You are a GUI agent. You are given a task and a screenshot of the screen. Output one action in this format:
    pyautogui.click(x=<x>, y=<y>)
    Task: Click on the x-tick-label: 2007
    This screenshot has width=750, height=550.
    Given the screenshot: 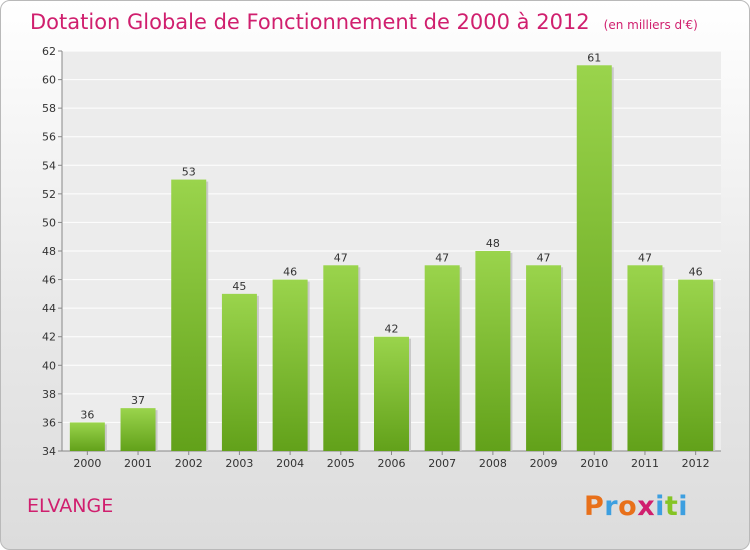 What is the action you would take?
    pyautogui.click(x=442, y=463)
    